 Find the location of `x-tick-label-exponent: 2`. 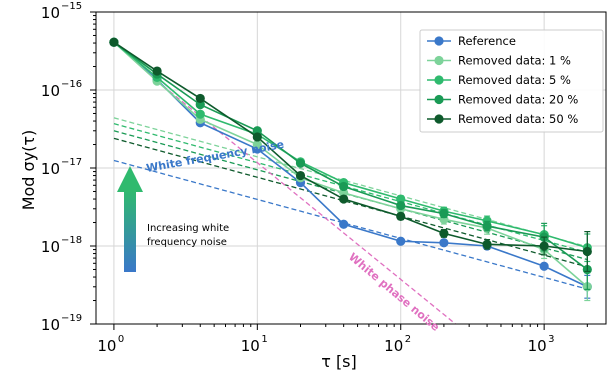

x-tick-label-exponent: 2 is located at coordinates (408, 339).